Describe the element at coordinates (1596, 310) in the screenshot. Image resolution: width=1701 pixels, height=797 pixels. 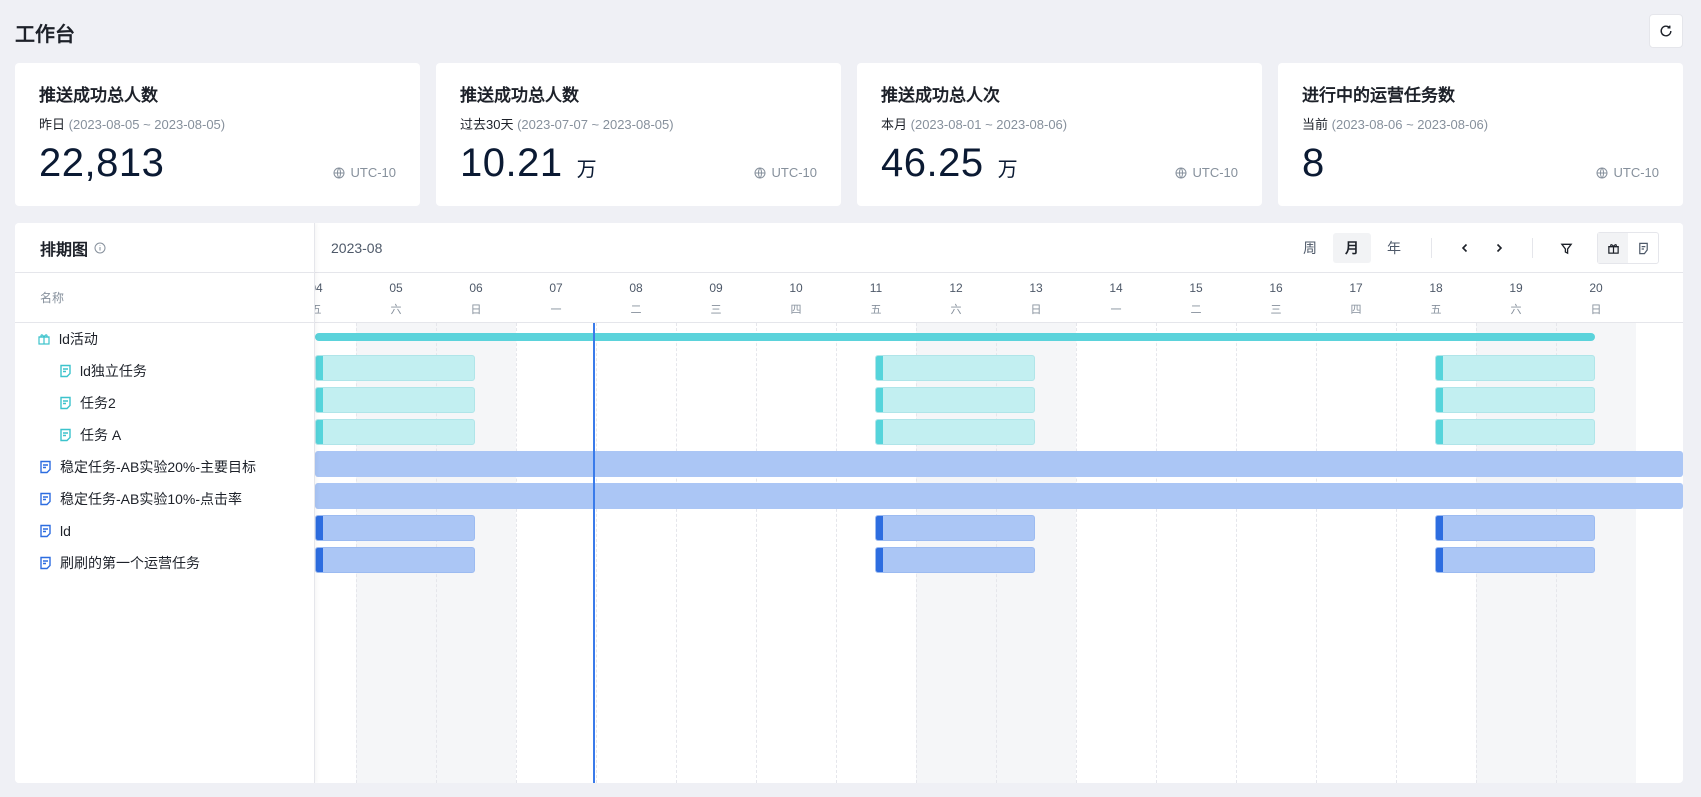
I see `weekday: 日` at that location.